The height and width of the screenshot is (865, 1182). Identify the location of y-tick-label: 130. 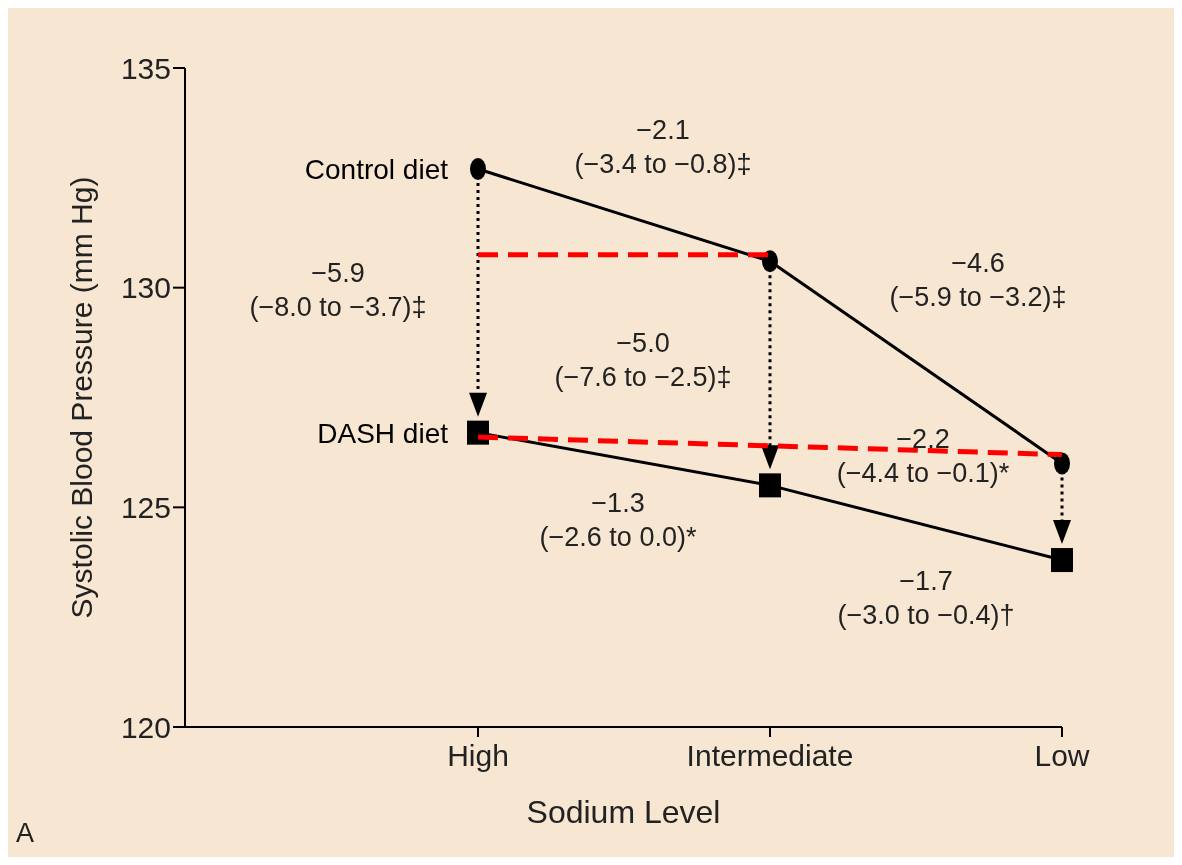
(145, 288).